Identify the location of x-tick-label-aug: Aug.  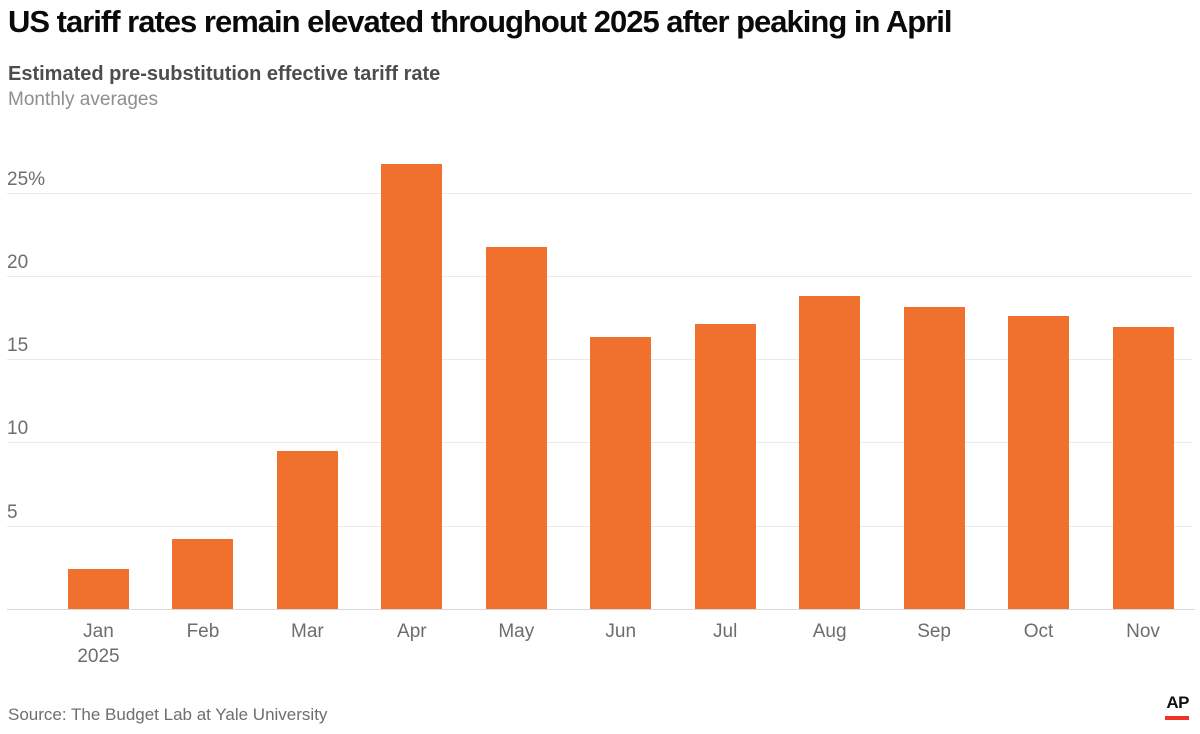
(829, 631).